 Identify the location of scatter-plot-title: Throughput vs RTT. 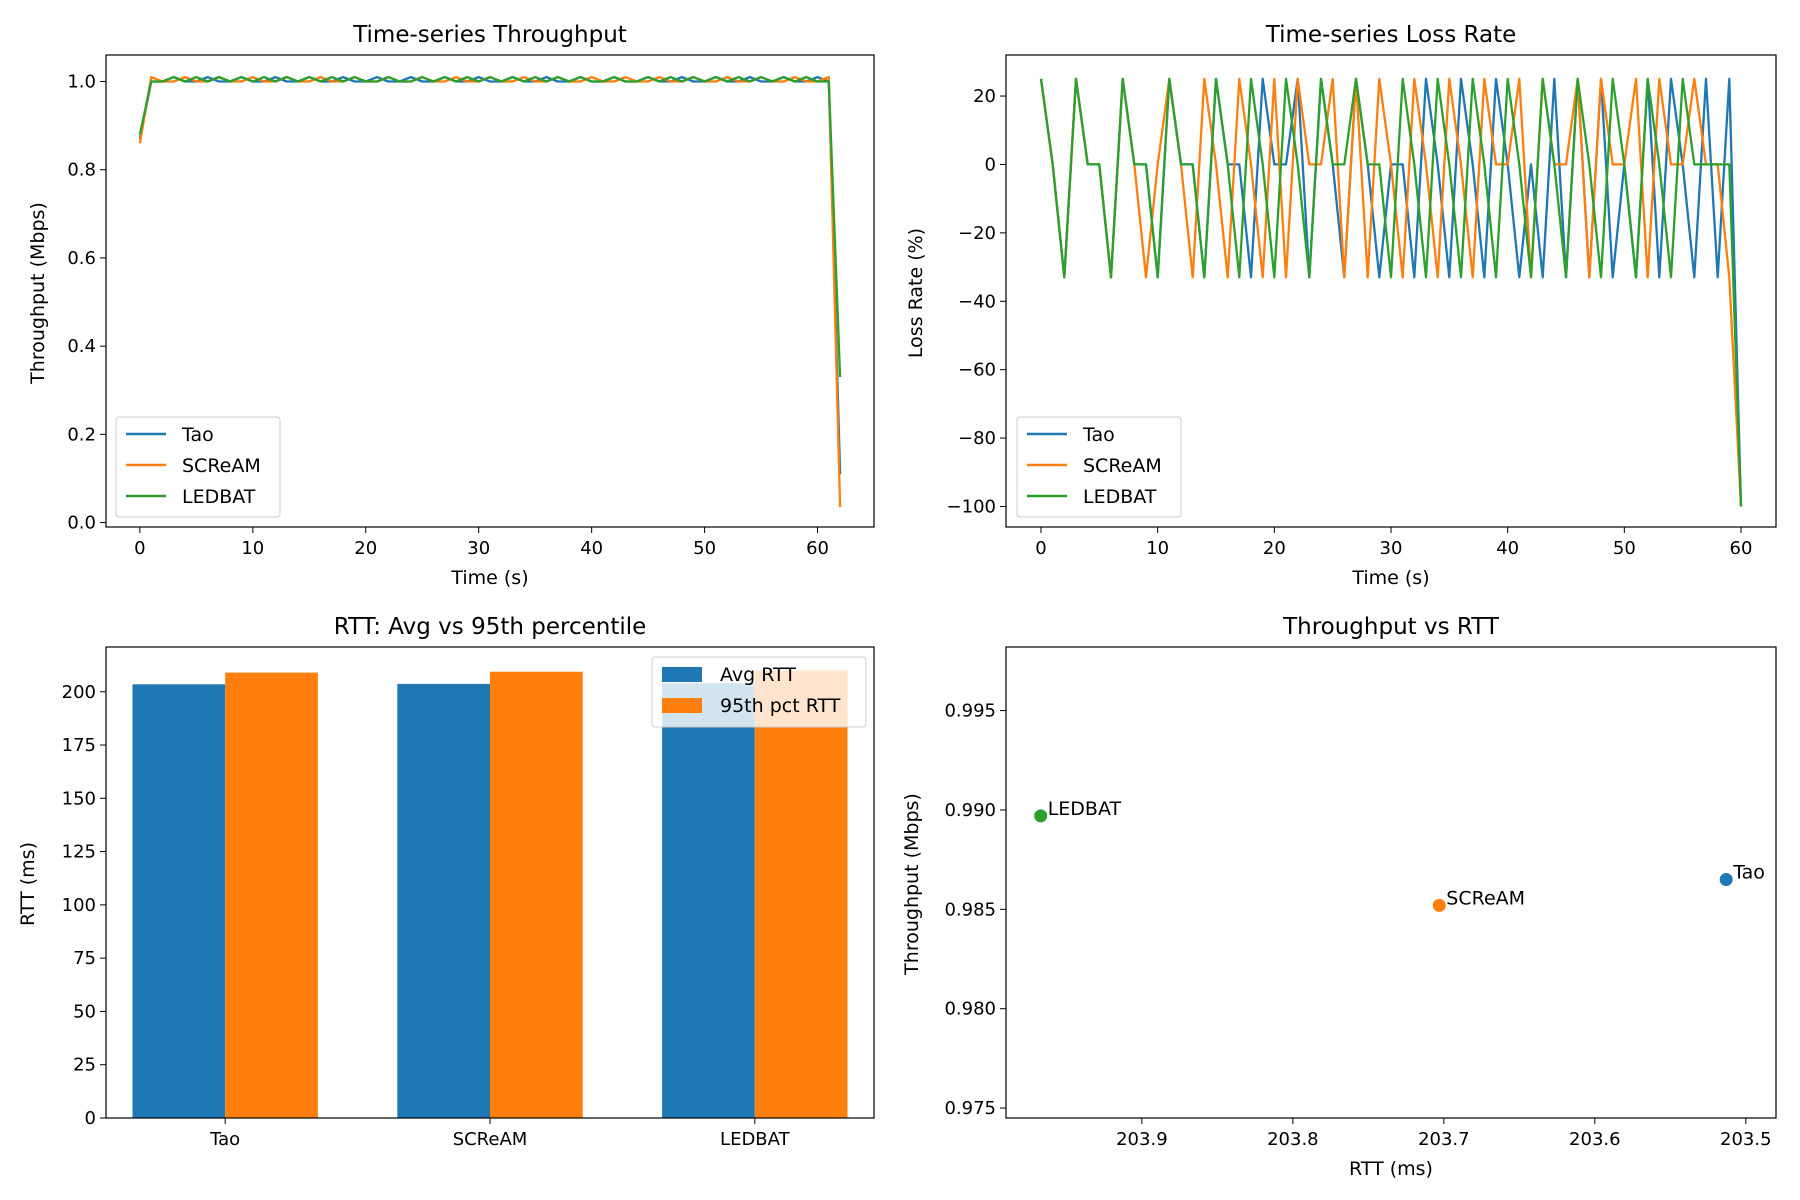
(1391, 627).